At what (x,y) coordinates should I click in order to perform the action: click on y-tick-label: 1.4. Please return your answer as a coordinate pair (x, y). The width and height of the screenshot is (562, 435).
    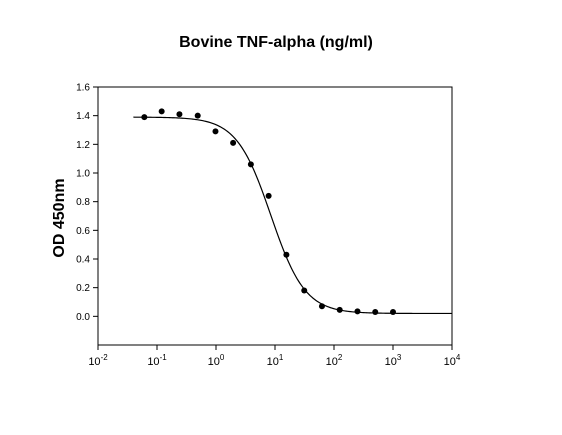
    Looking at the image, I should click on (83, 116).